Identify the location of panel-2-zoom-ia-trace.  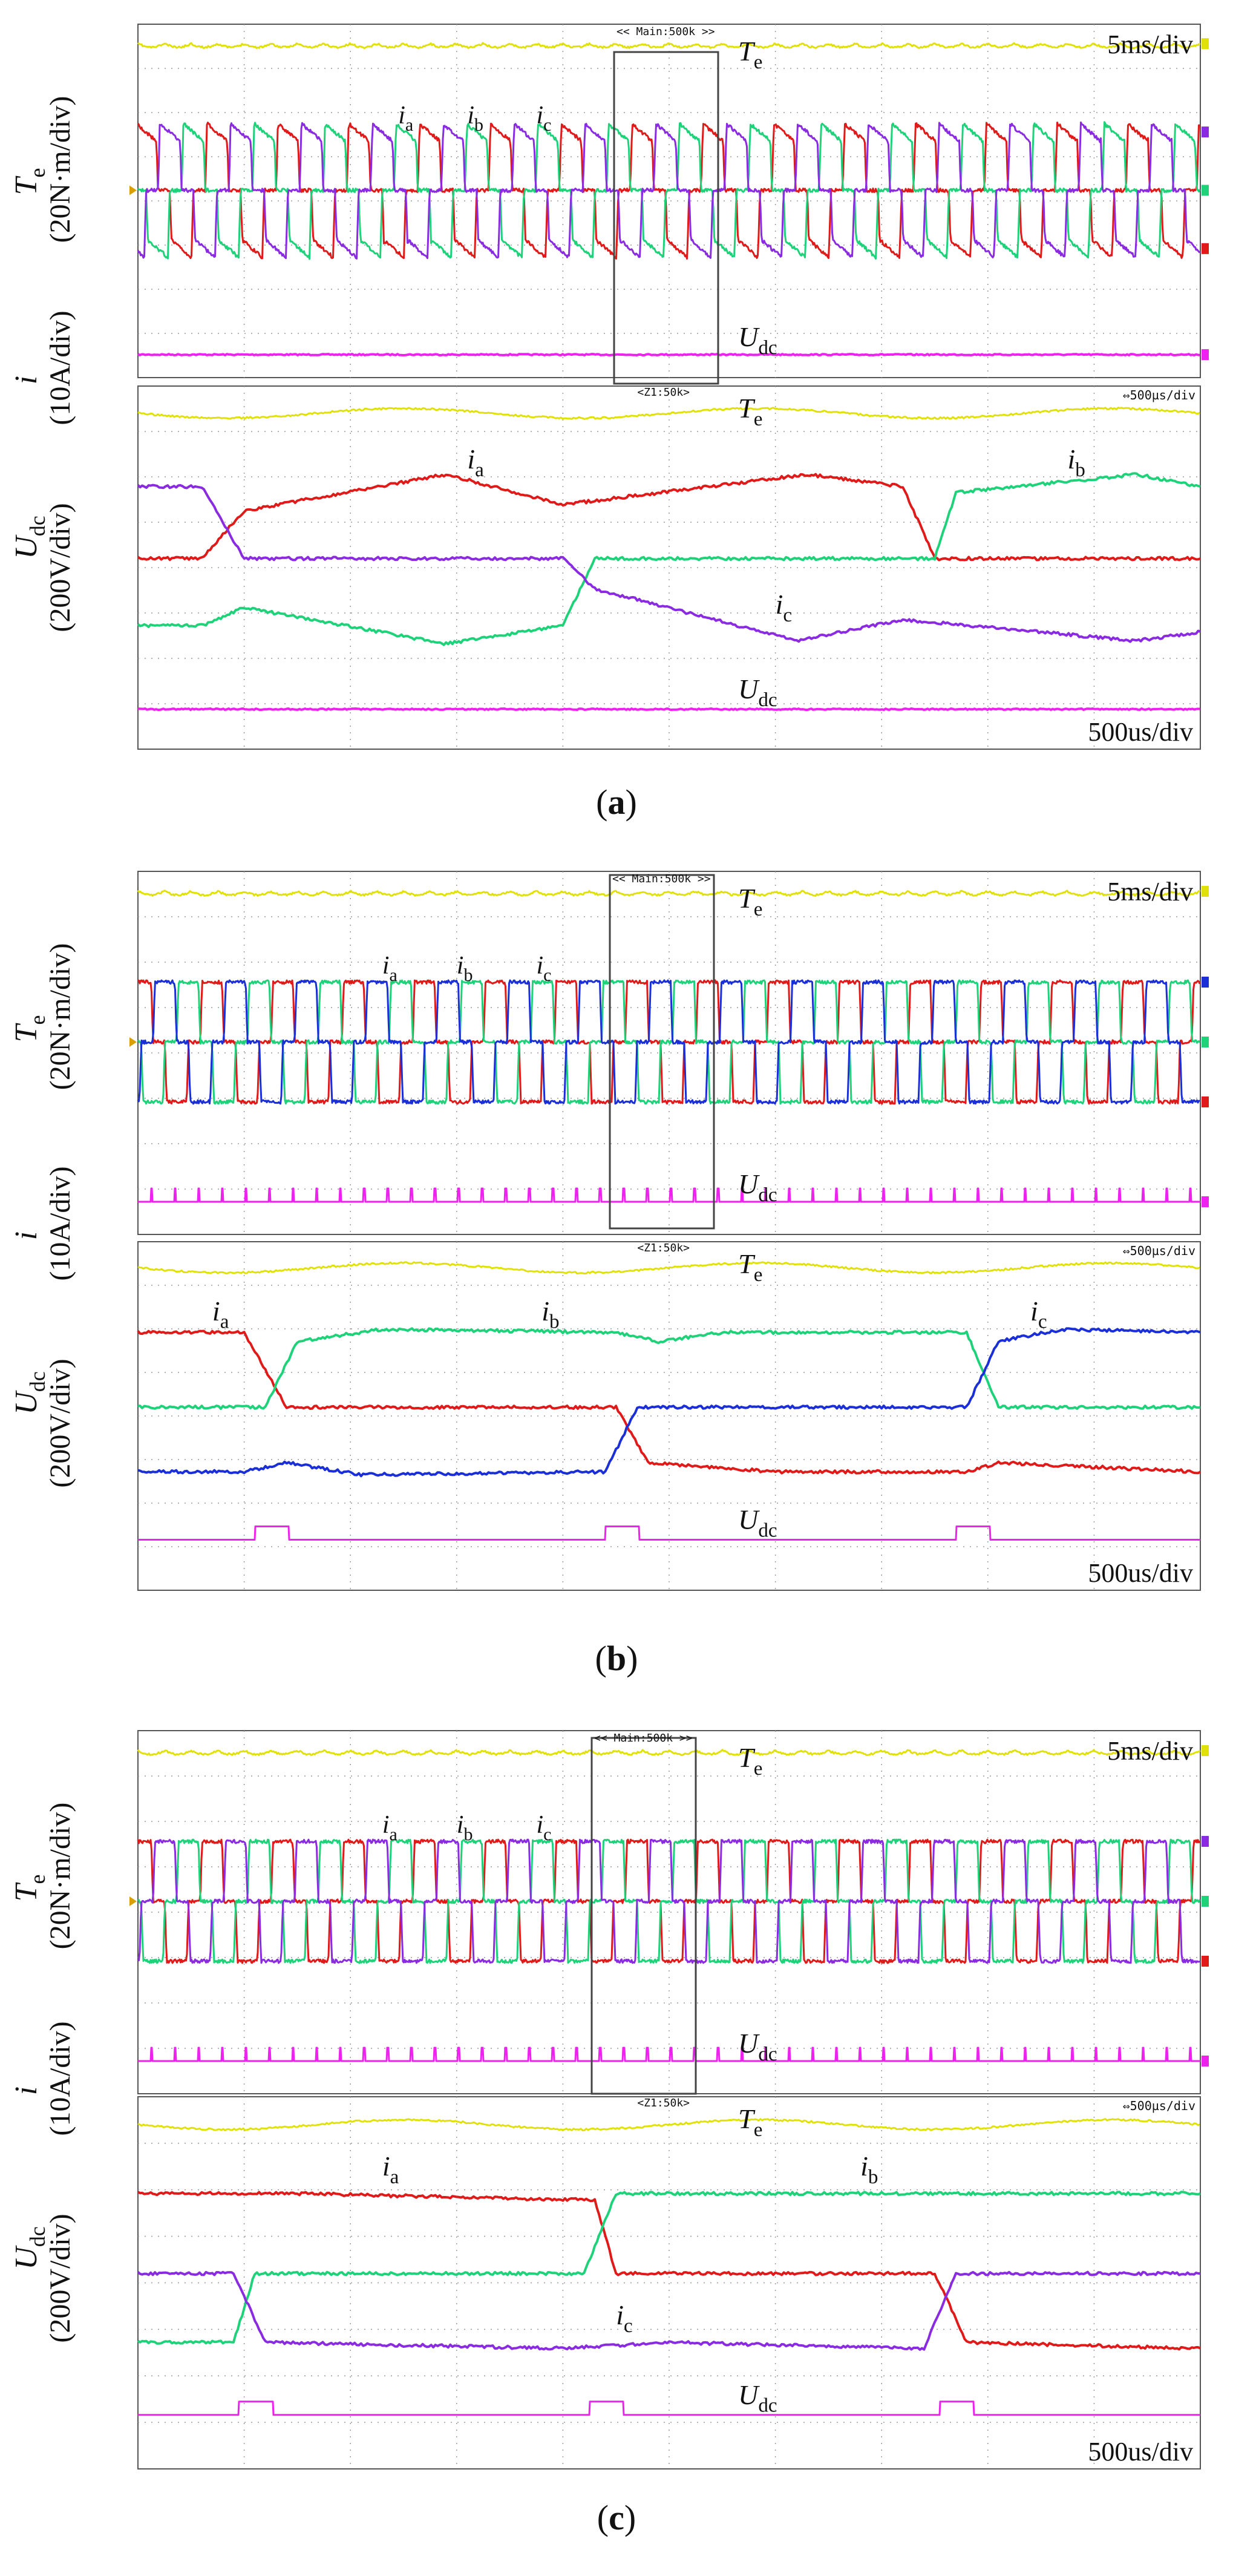
(669, 2271).